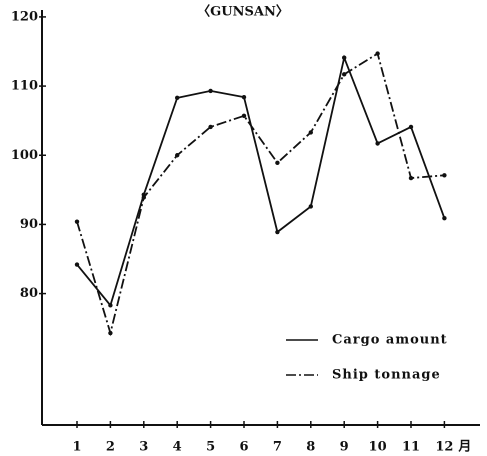 The image size is (487, 456). What do you see at coordinates (143, 447) in the screenshot?
I see `x-tick-label: 3` at bounding box center [143, 447].